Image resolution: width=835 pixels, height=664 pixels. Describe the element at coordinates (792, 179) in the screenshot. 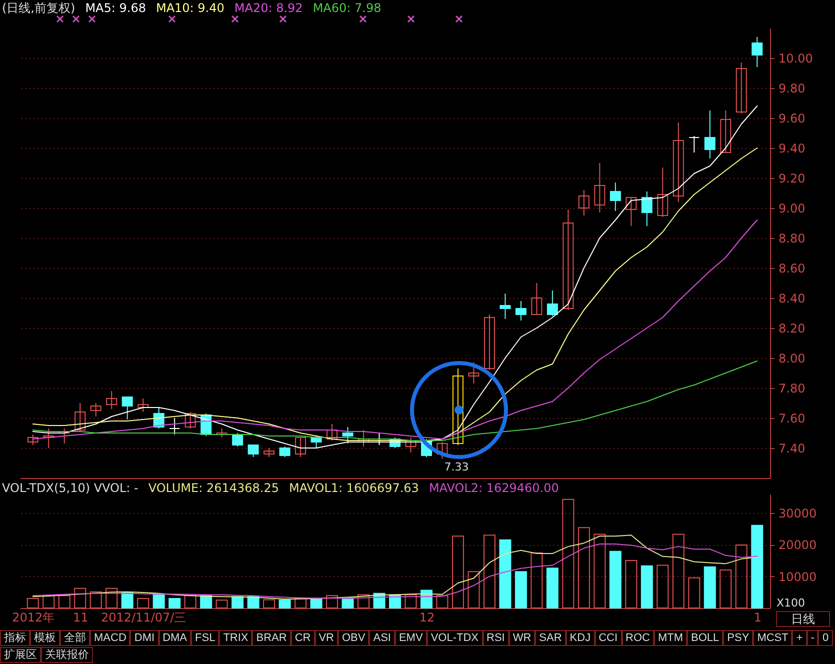

I see `y-tick-label: 9.20` at that location.